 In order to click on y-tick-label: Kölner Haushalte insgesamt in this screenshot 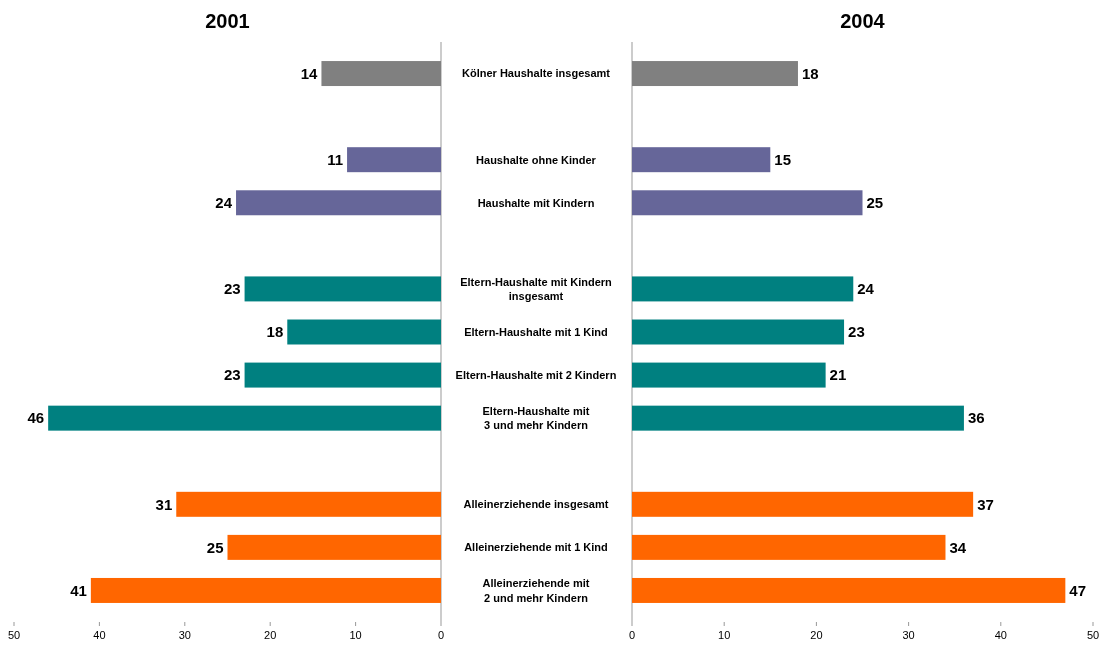, I will do `click(536, 73)`.